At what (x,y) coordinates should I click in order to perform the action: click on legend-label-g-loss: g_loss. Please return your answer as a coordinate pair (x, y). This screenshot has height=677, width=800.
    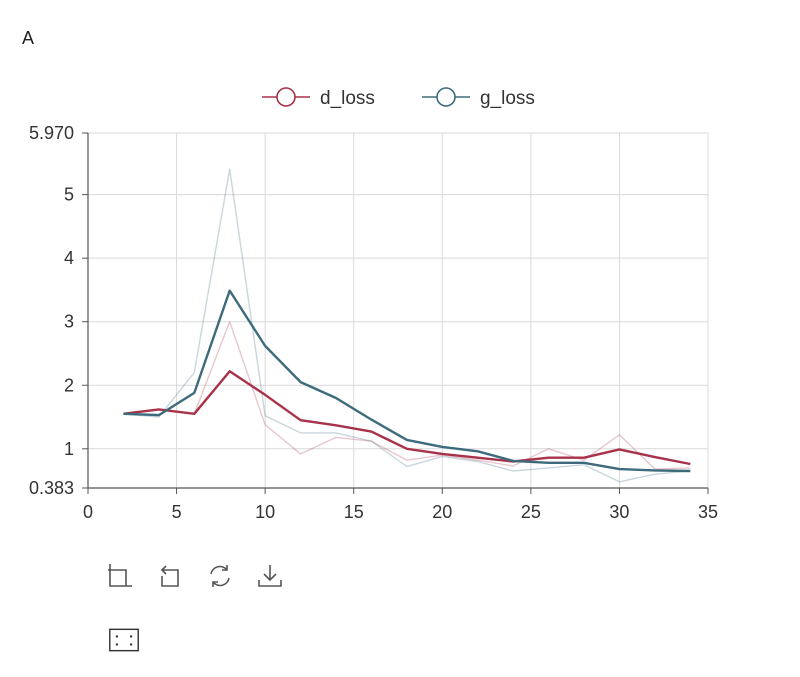
    Looking at the image, I should click on (507, 98).